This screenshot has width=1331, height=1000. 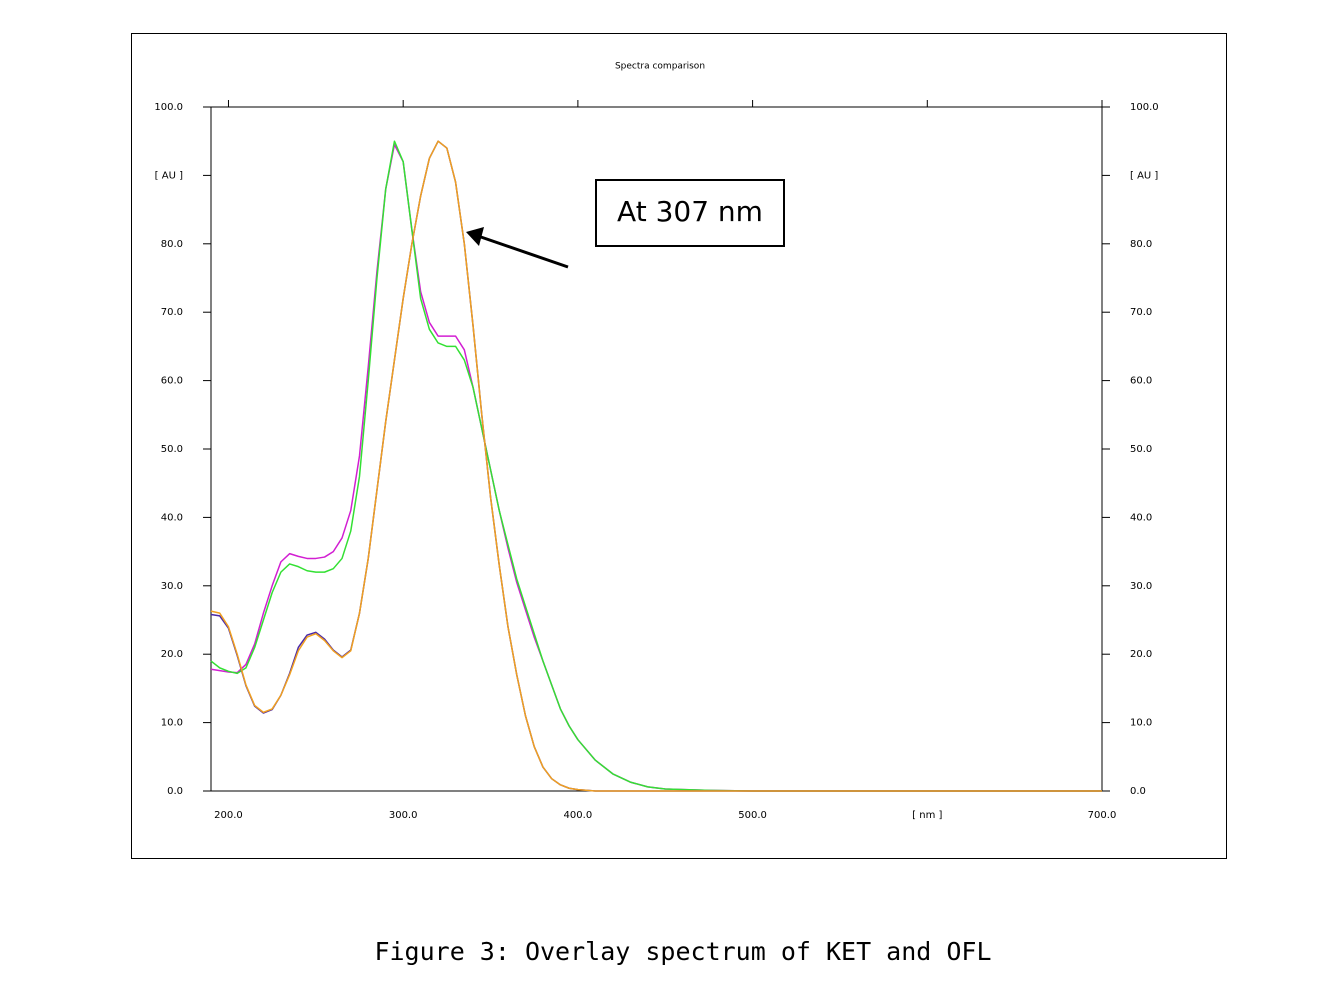 What do you see at coordinates (1144, 107) in the screenshot?
I see `y2-tick-label: 100.0` at bounding box center [1144, 107].